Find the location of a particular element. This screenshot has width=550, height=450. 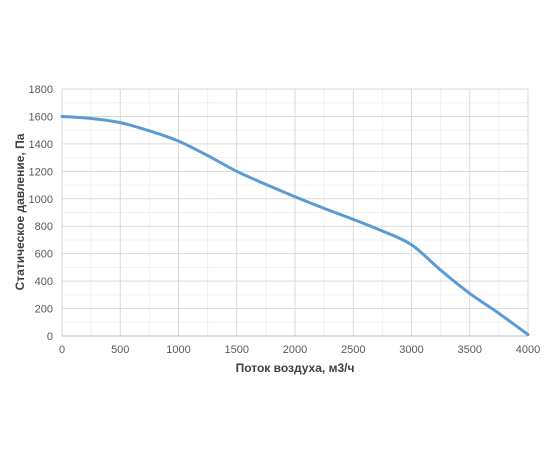

x-tick-label: 0 is located at coordinates (62, 350).